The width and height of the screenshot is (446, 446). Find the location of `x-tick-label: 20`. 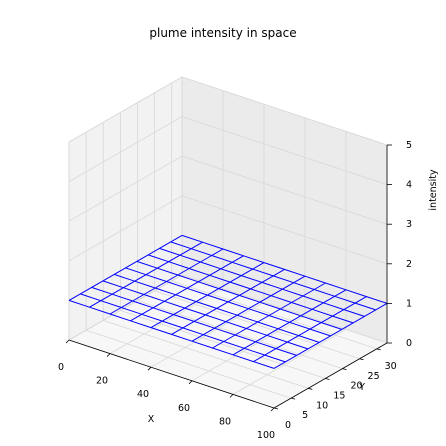

x-tick-label: 20 is located at coordinates (102, 381).